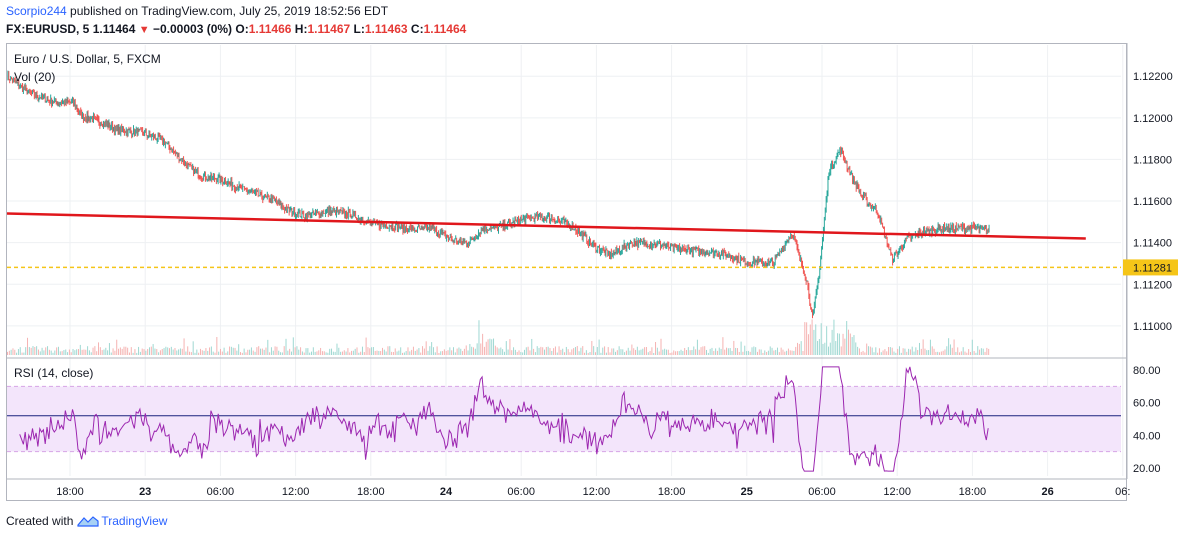 The height and width of the screenshot is (539, 1188). Describe the element at coordinates (445, 29) in the screenshot. I see `close-value: 1.11464` at that location.